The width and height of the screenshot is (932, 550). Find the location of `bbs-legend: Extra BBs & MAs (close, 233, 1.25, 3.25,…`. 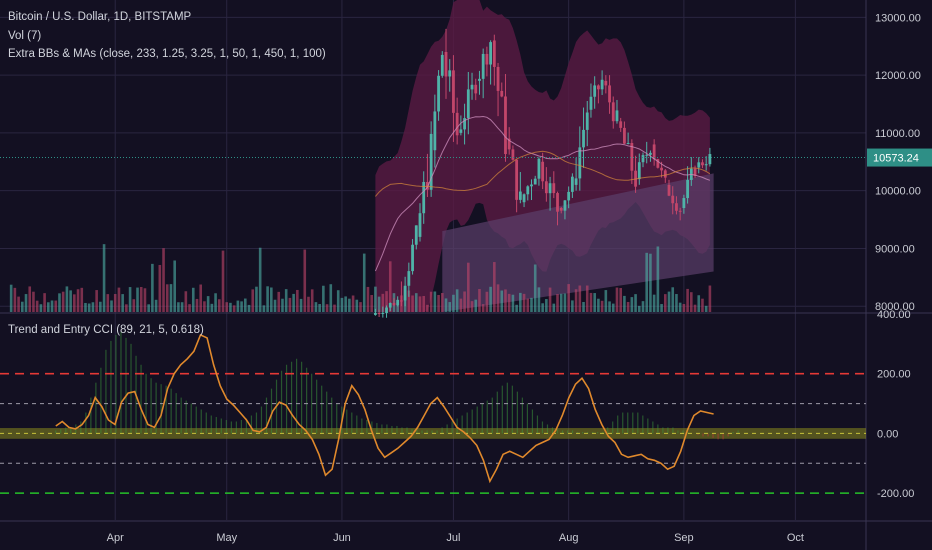

bbs-legend: Extra BBs & MAs (close, 233, 1.25, 3.25,… is located at coordinates (167, 54).